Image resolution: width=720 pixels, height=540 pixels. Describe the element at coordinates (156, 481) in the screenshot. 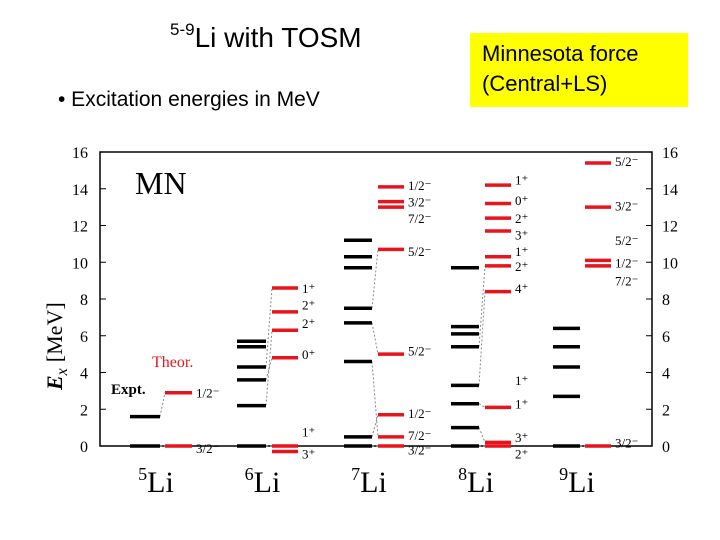

I see `nucleus-label: 5Li` at that location.